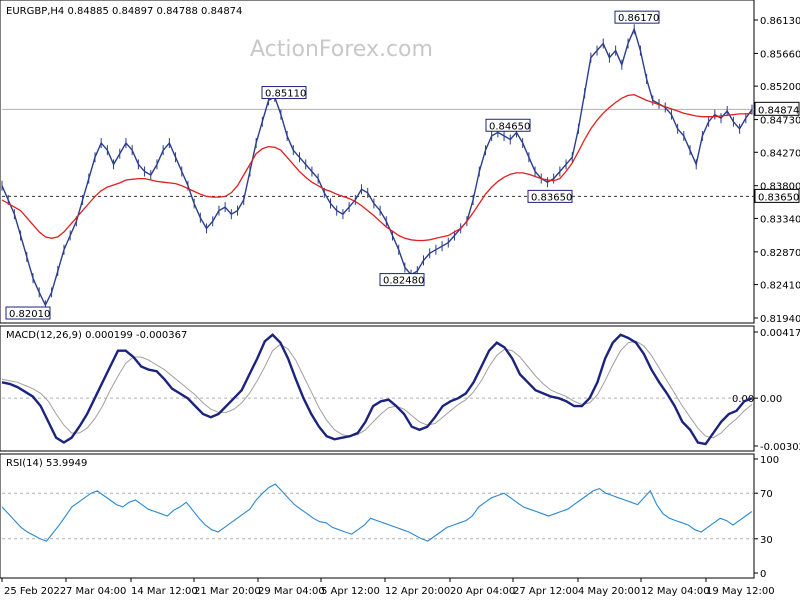 The height and width of the screenshot is (604, 800). What do you see at coordinates (780, 286) in the screenshot?
I see `main-y-tick-label: 0.82410` at bounding box center [780, 286].